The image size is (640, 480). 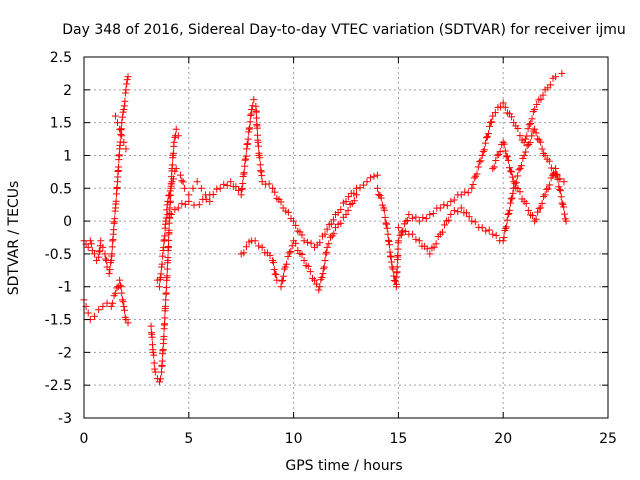 I want to click on y-tick-label: 0, so click(x=67, y=222).